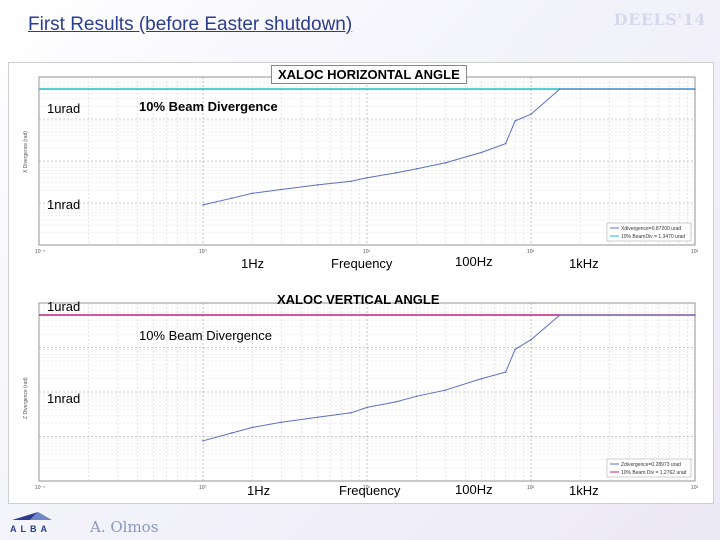  What do you see at coordinates (64, 306) in the screenshot?
I see `ytick-1urad-vertical: 1urad` at bounding box center [64, 306].